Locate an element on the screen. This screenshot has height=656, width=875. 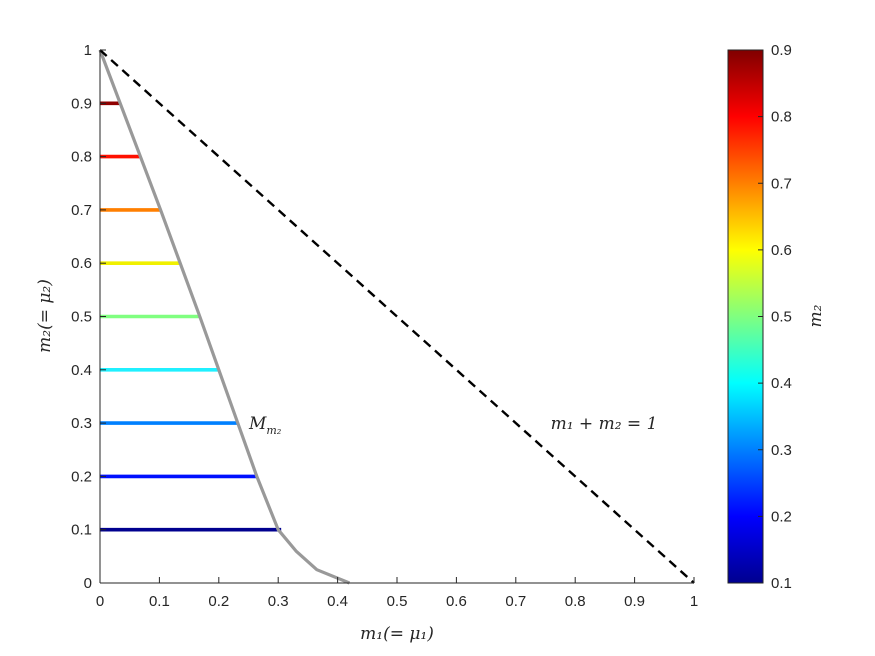
x-tick-label: 0.8 is located at coordinates (575, 601).